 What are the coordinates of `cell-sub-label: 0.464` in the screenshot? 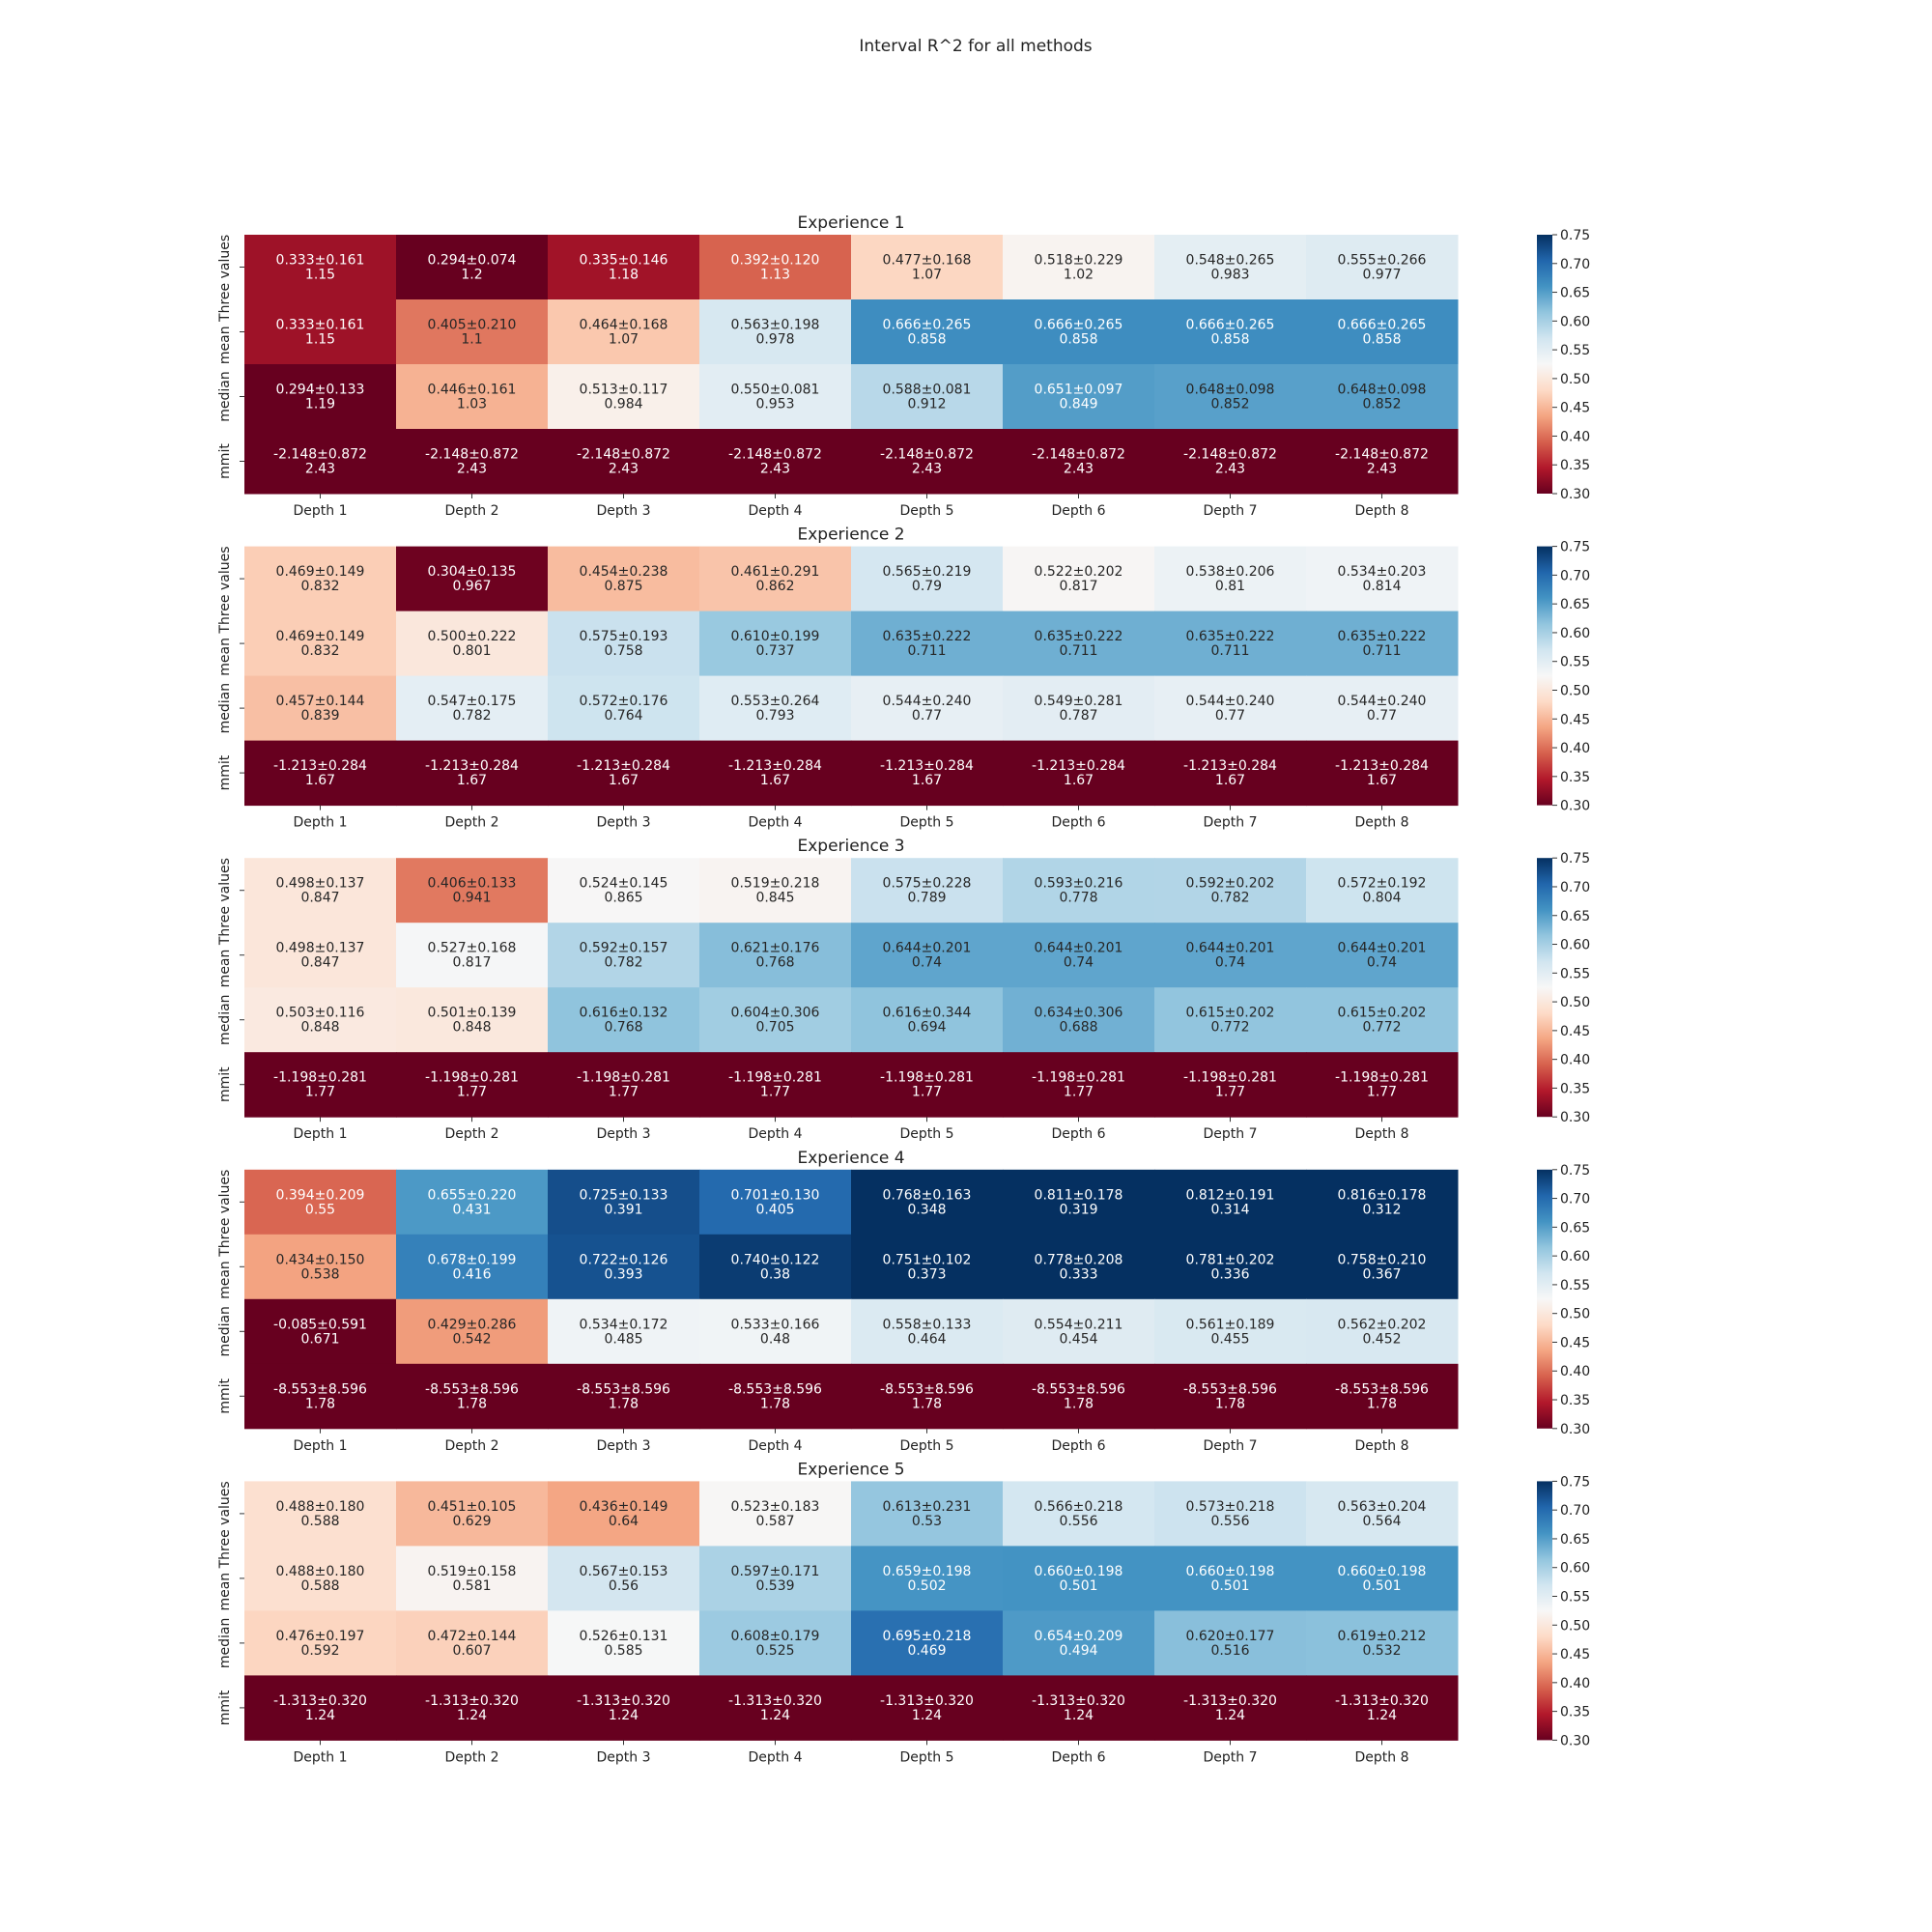 It's located at (926, 1339).